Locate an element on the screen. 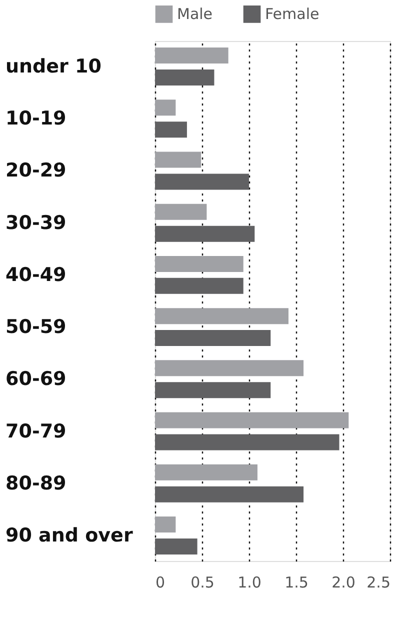 The image size is (417, 619). y-tick-label: 80-89 is located at coordinates (36, 483).